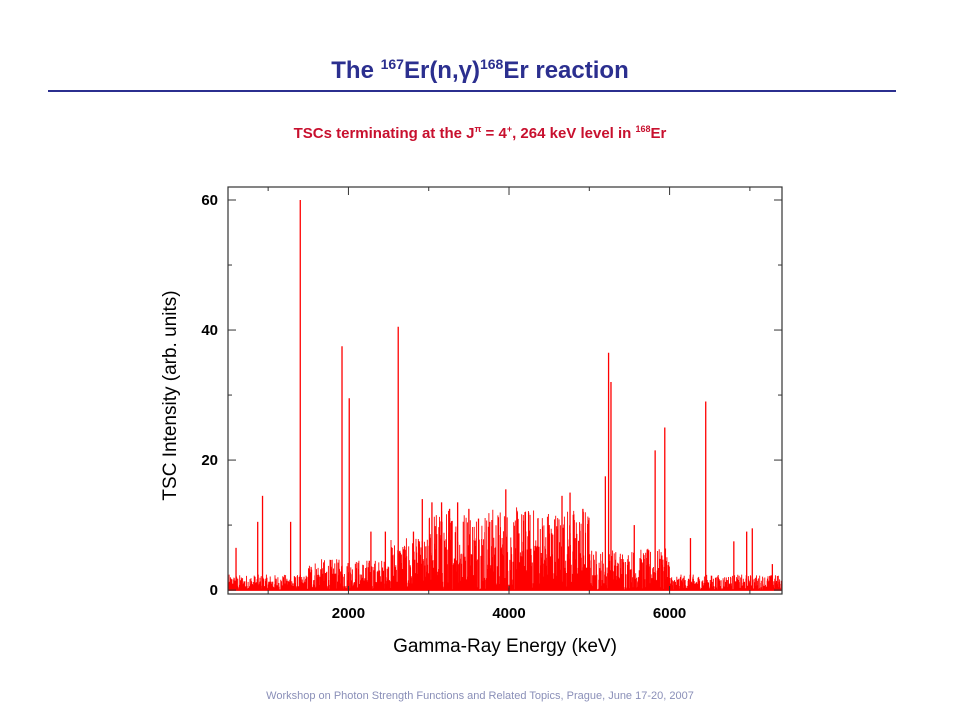 The width and height of the screenshot is (960, 720). Describe the element at coordinates (574, 133) in the screenshot. I see `subtitle-level: , 264 keV level in` at that location.